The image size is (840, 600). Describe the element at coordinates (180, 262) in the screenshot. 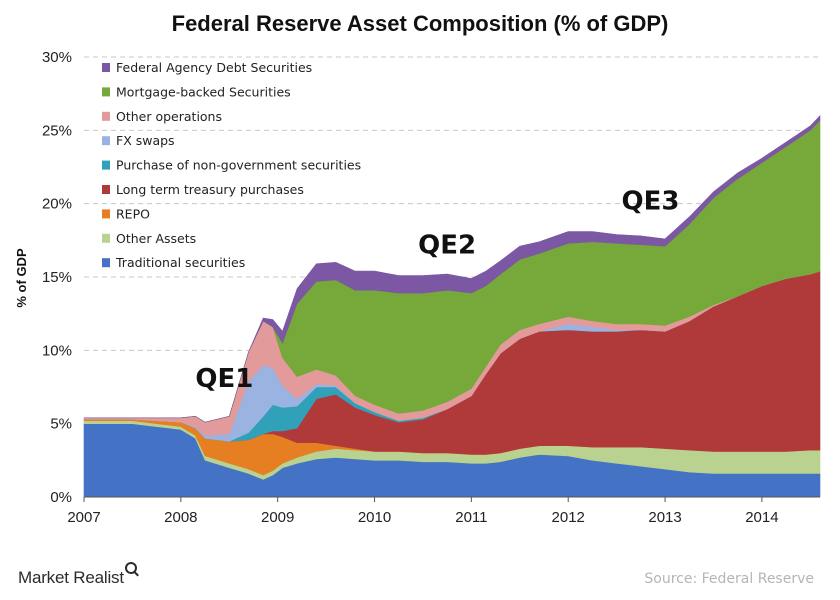

I see `legend-entry: Traditional securities` at that location.